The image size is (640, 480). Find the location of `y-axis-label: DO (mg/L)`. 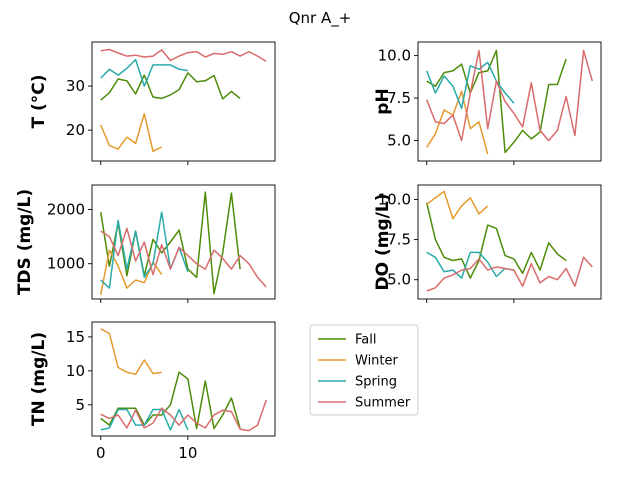

y-axis-label: DO (mg/L) is located at coordinates (383, 242).